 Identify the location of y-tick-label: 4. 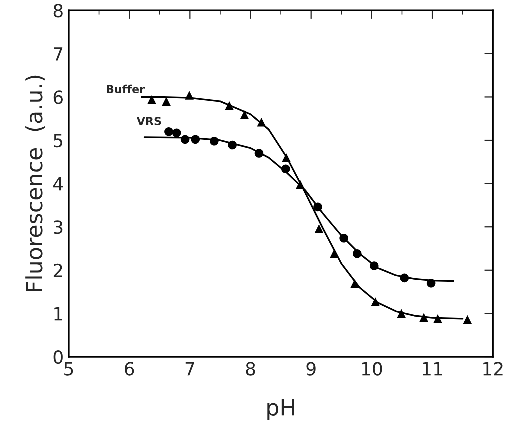
(59, 184).